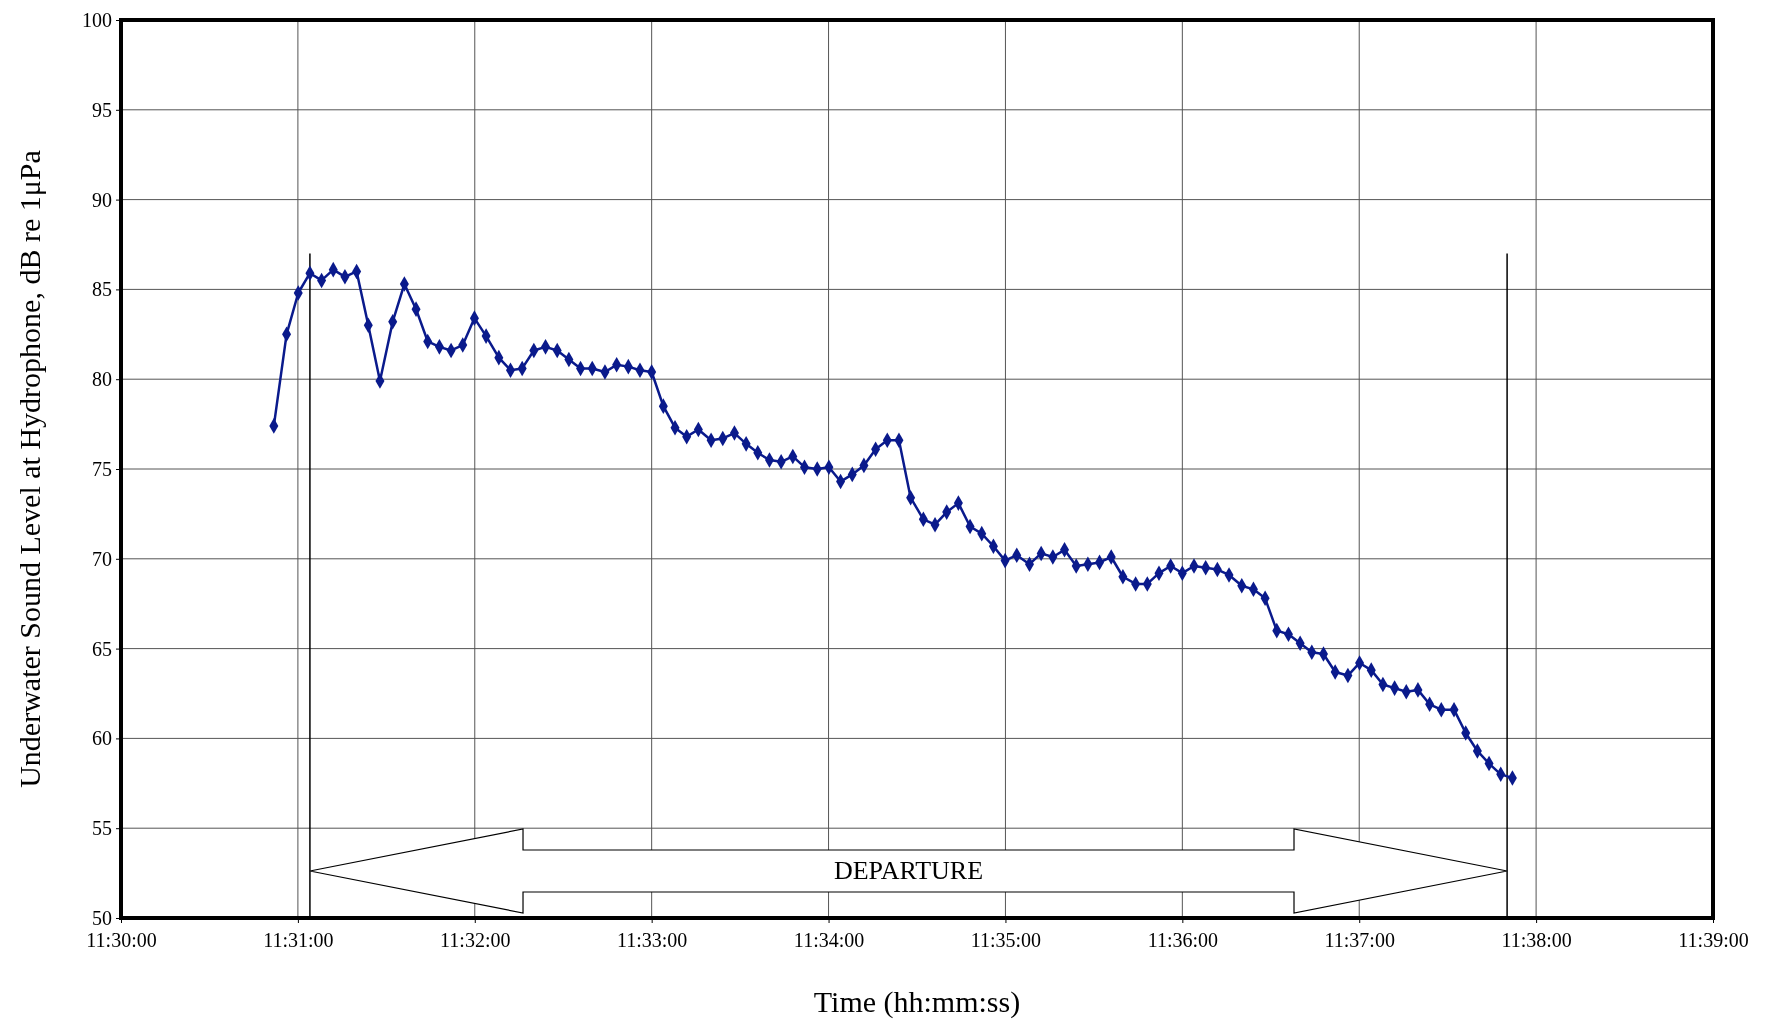 This screenshot has height=1029, width=1765. Describe the element at coordinates (829, 940) in the screenshot. I see `x-tick-label: 11:34:00` at that location.